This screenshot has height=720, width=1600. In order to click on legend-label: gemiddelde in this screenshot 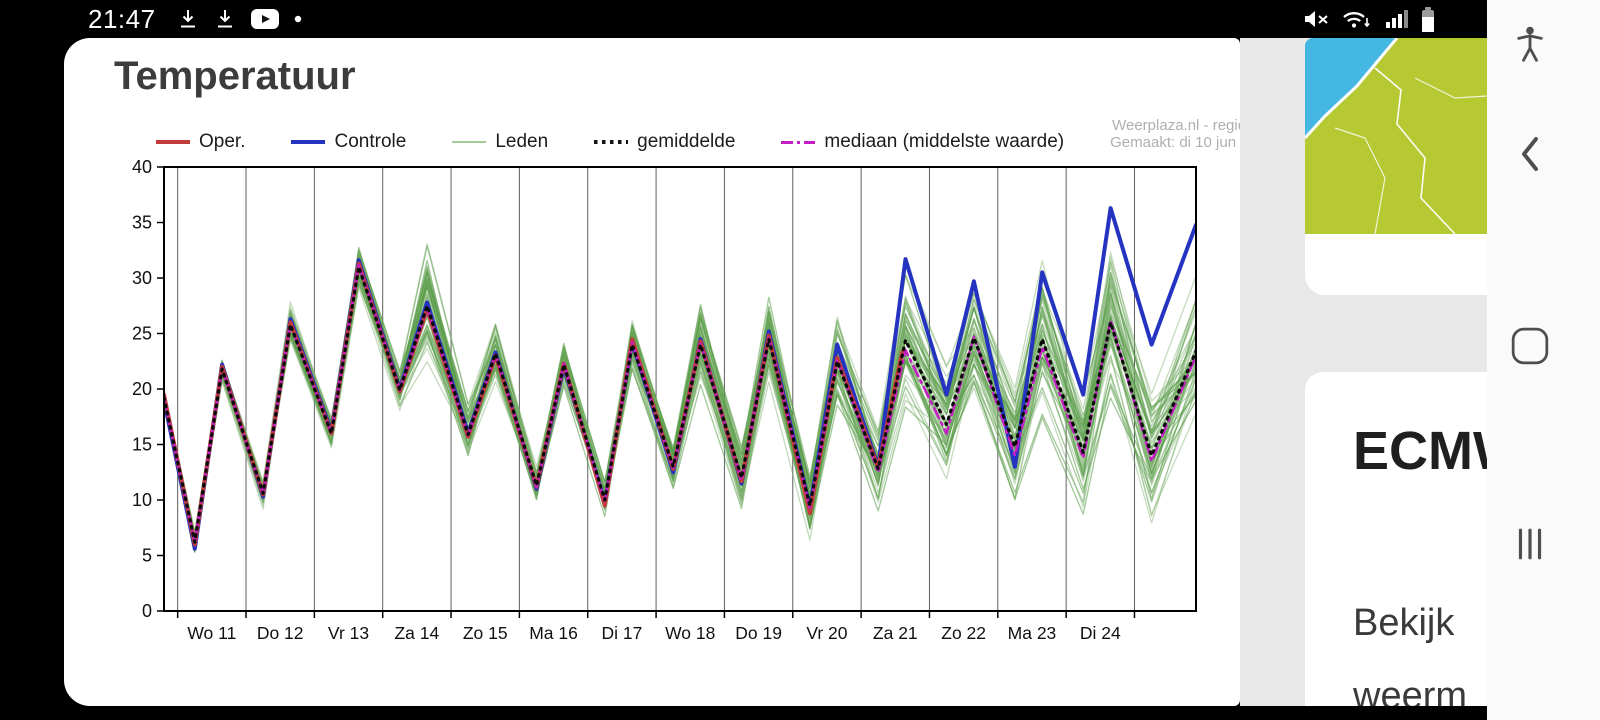, I will do `click(686, 141)`.